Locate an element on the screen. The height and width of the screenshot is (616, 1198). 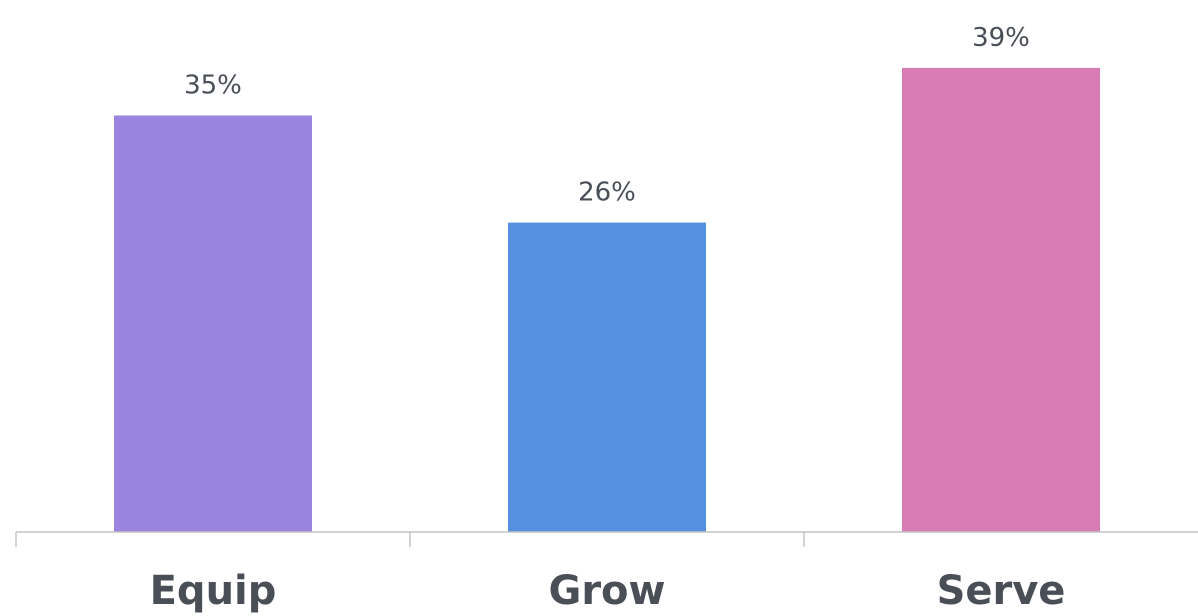
bar-serve is located at coordinates (1001, 300).